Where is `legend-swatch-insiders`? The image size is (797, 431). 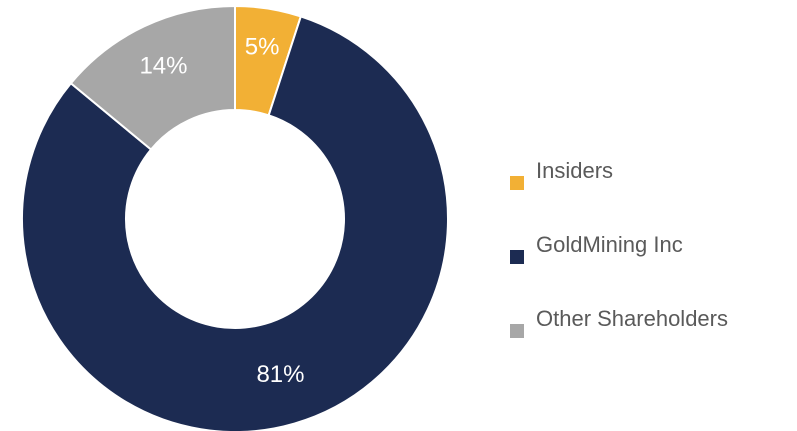 legend-swatch-insiders is located at coordinates (517, 183).